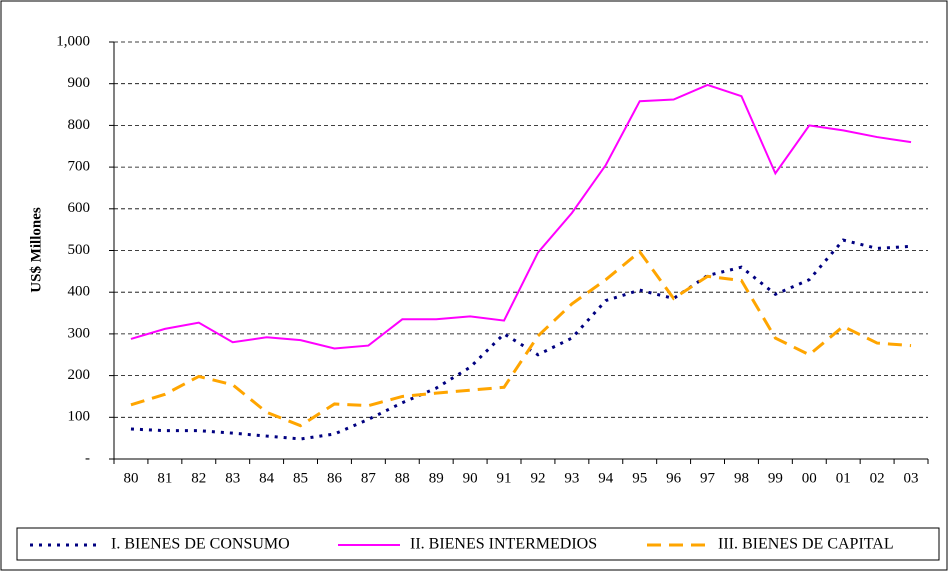  What do you see at coordinates (537, 478) in the screenshot?
I see `x-tick-label: 92` at bounding box center [537, 478].